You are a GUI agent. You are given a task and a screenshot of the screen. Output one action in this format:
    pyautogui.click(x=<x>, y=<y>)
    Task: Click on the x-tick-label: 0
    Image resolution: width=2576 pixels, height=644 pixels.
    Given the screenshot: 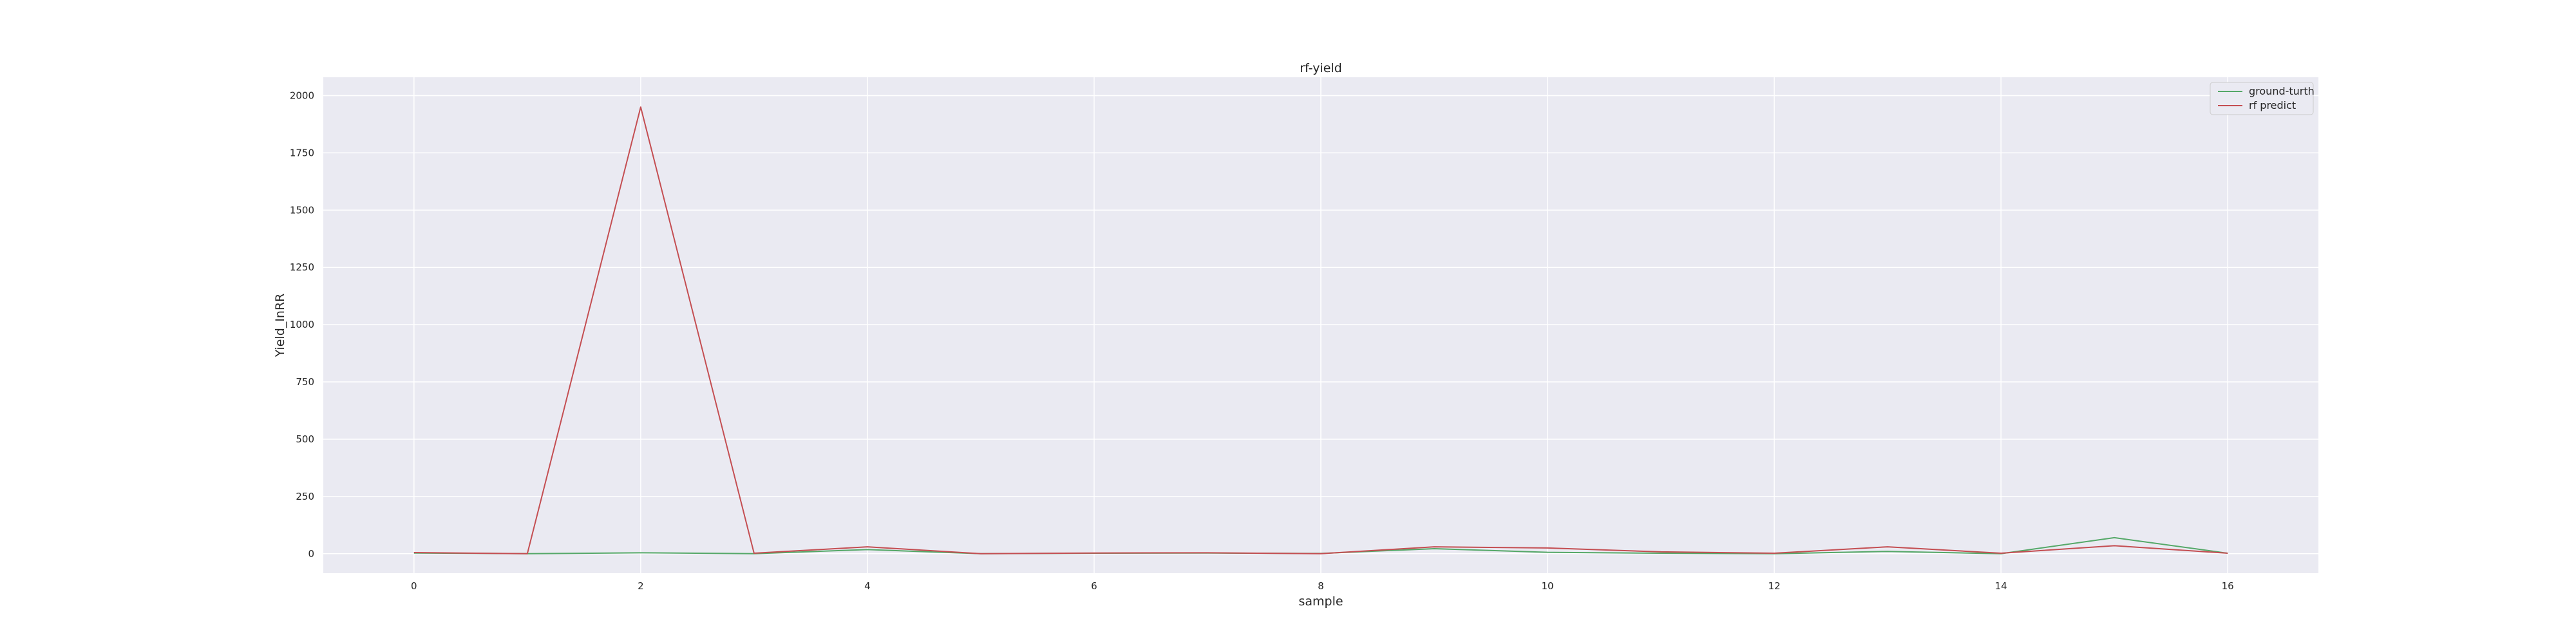 What is the action you would take?
    pyautogui.click(x=414, y=586)
    